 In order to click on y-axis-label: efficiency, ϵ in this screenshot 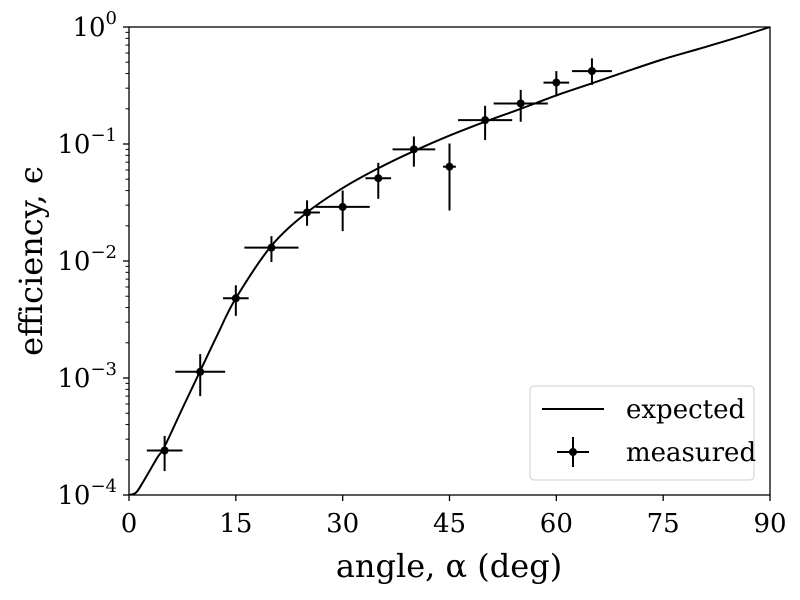, I will do `click(31, 261)`.